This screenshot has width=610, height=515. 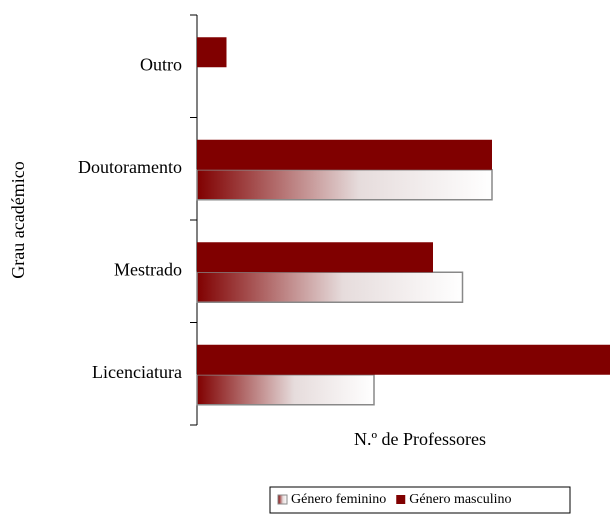 I want to click on x-axis-label: N.º de Professores, so click(x=420, y=439).